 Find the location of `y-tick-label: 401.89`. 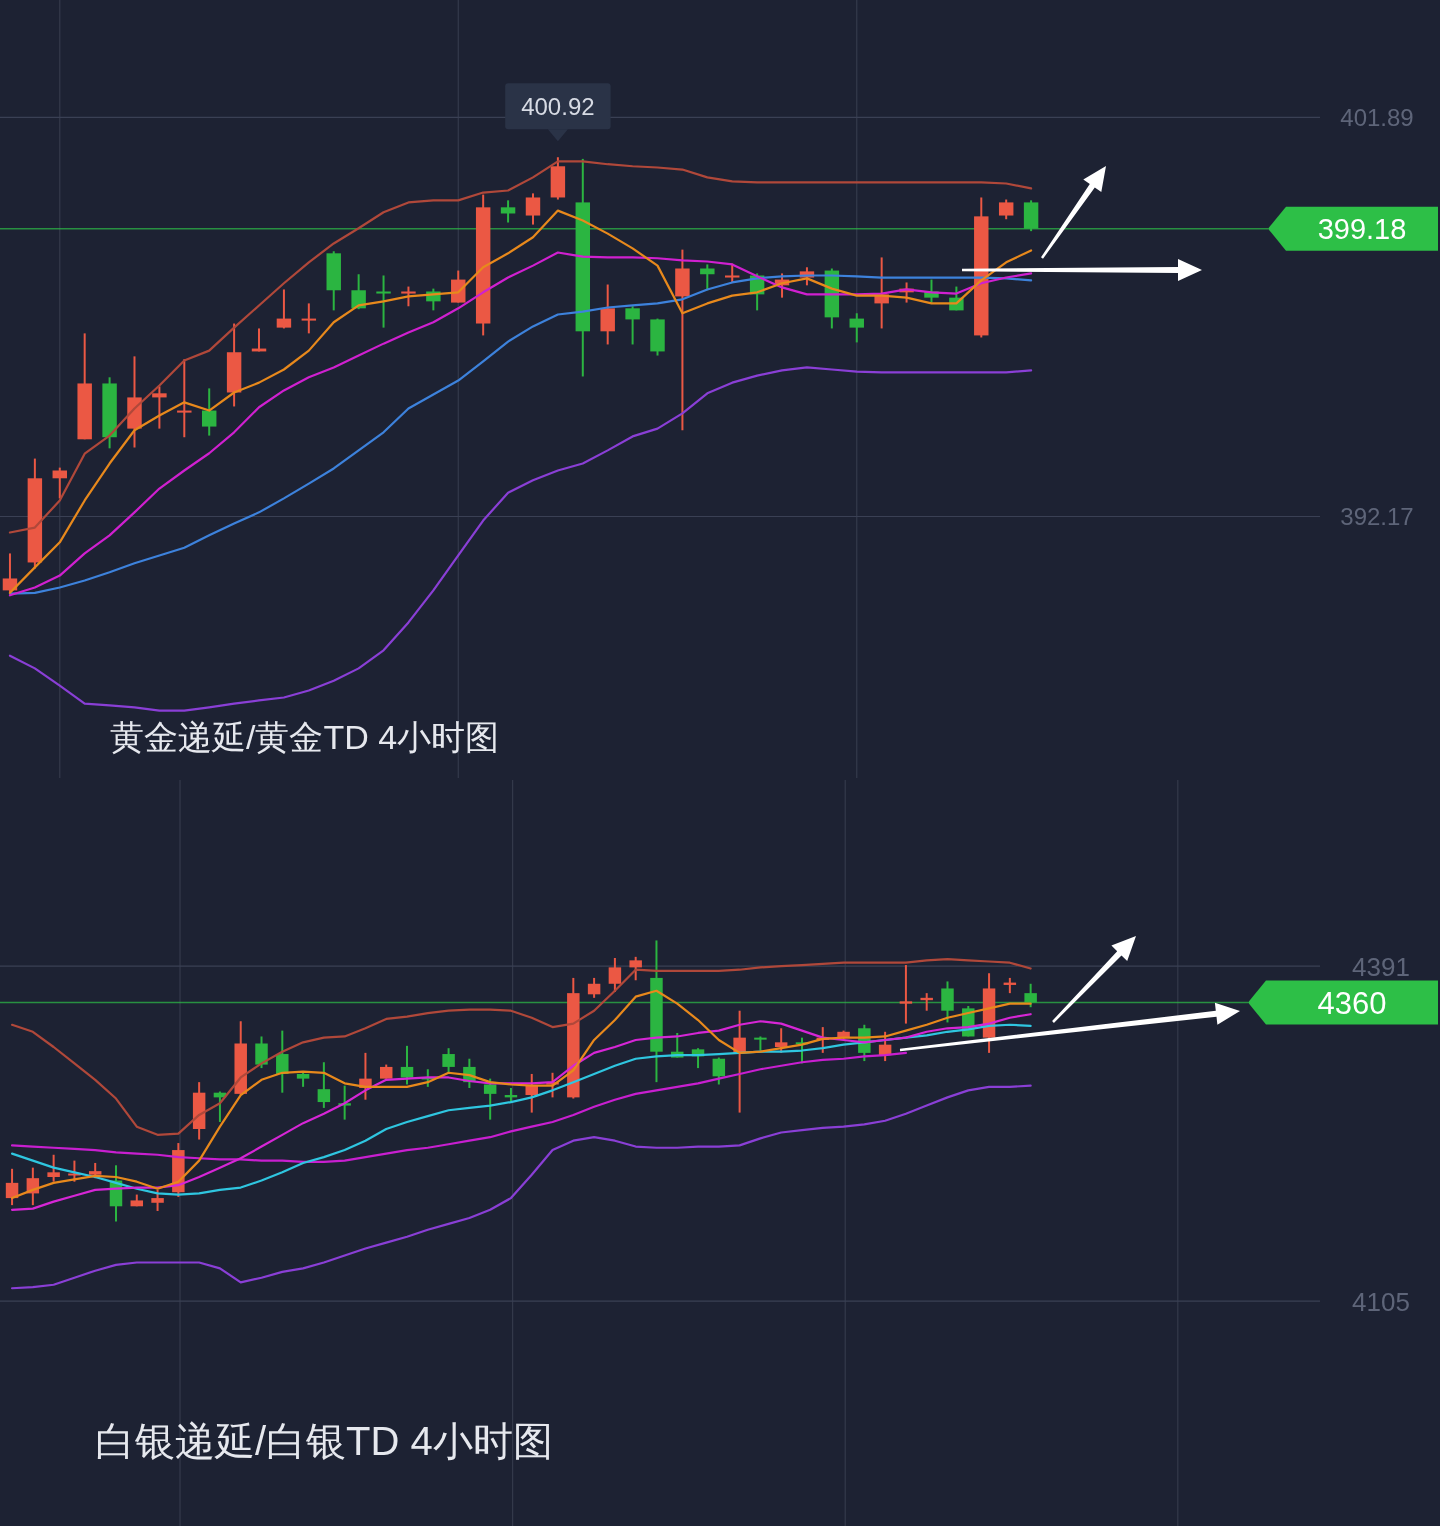

y-tick-label: 401.89 is located at coordinates (1377, 118).